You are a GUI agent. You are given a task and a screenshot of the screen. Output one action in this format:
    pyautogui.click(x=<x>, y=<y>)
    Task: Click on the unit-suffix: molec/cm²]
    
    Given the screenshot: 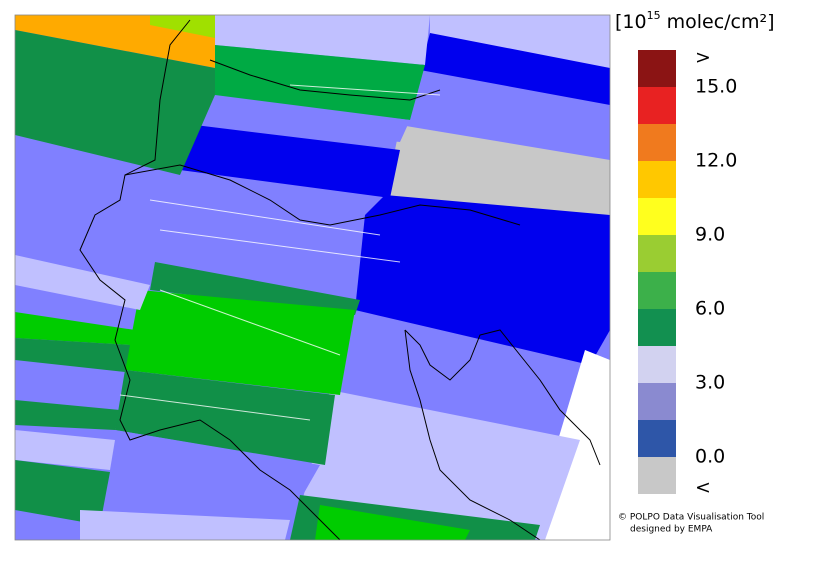 What is the action you would take?
    pyautogui.click(x=721, y=22)
    